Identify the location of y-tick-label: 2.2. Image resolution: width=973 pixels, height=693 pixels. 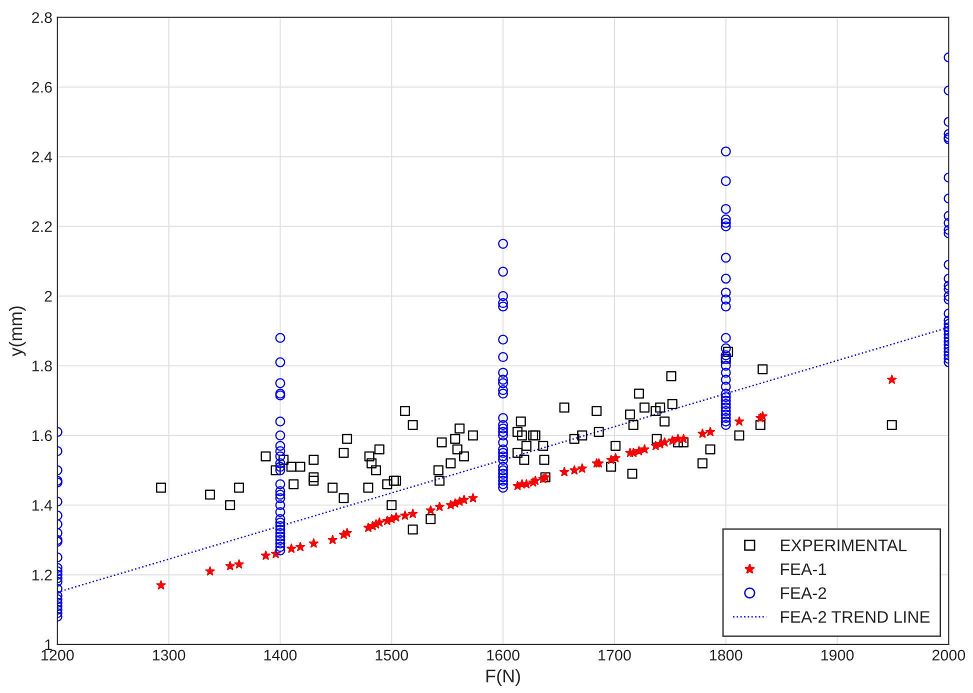
(42, 226).